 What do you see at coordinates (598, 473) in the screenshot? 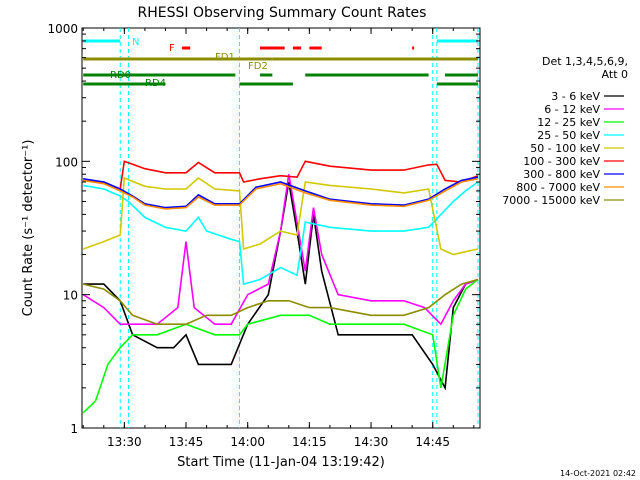
I see `generation-timestamp: 14-Oct-2021 02:42` at bounding box center [598, 473].